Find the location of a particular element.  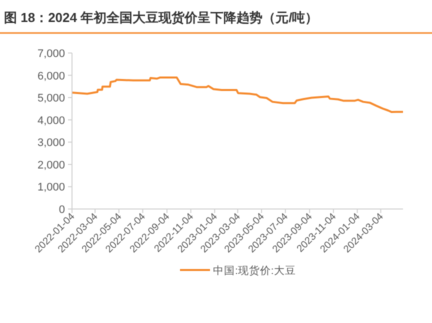

y-tick-label: 2,000 is located at coordinates (51, 165).